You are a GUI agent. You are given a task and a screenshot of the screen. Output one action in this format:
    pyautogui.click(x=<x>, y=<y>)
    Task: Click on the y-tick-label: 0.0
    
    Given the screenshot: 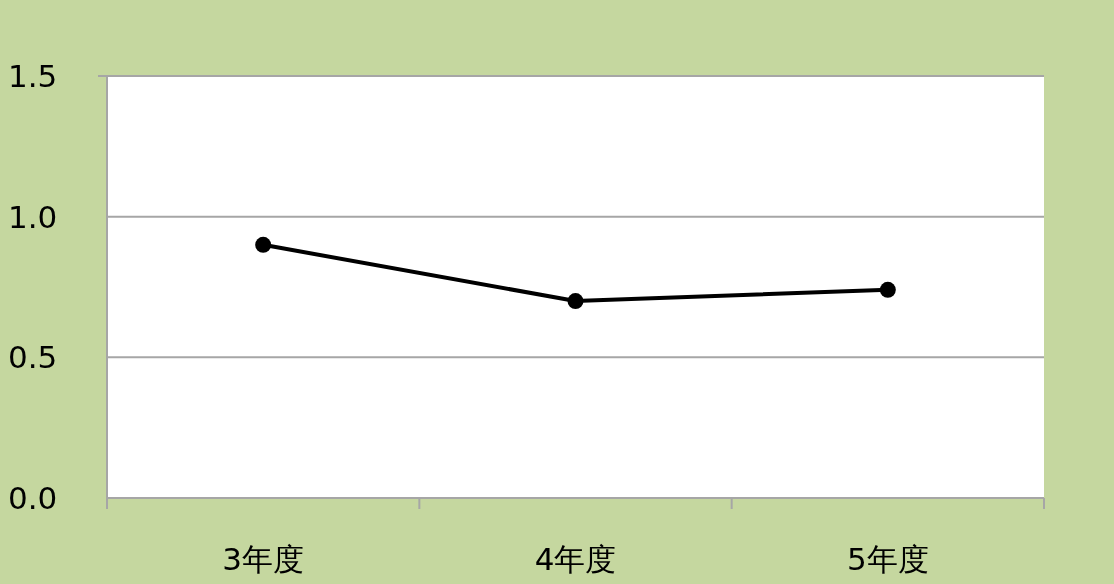 What is the action you would take?
    pyautogui.click(x=33, y=498)
    